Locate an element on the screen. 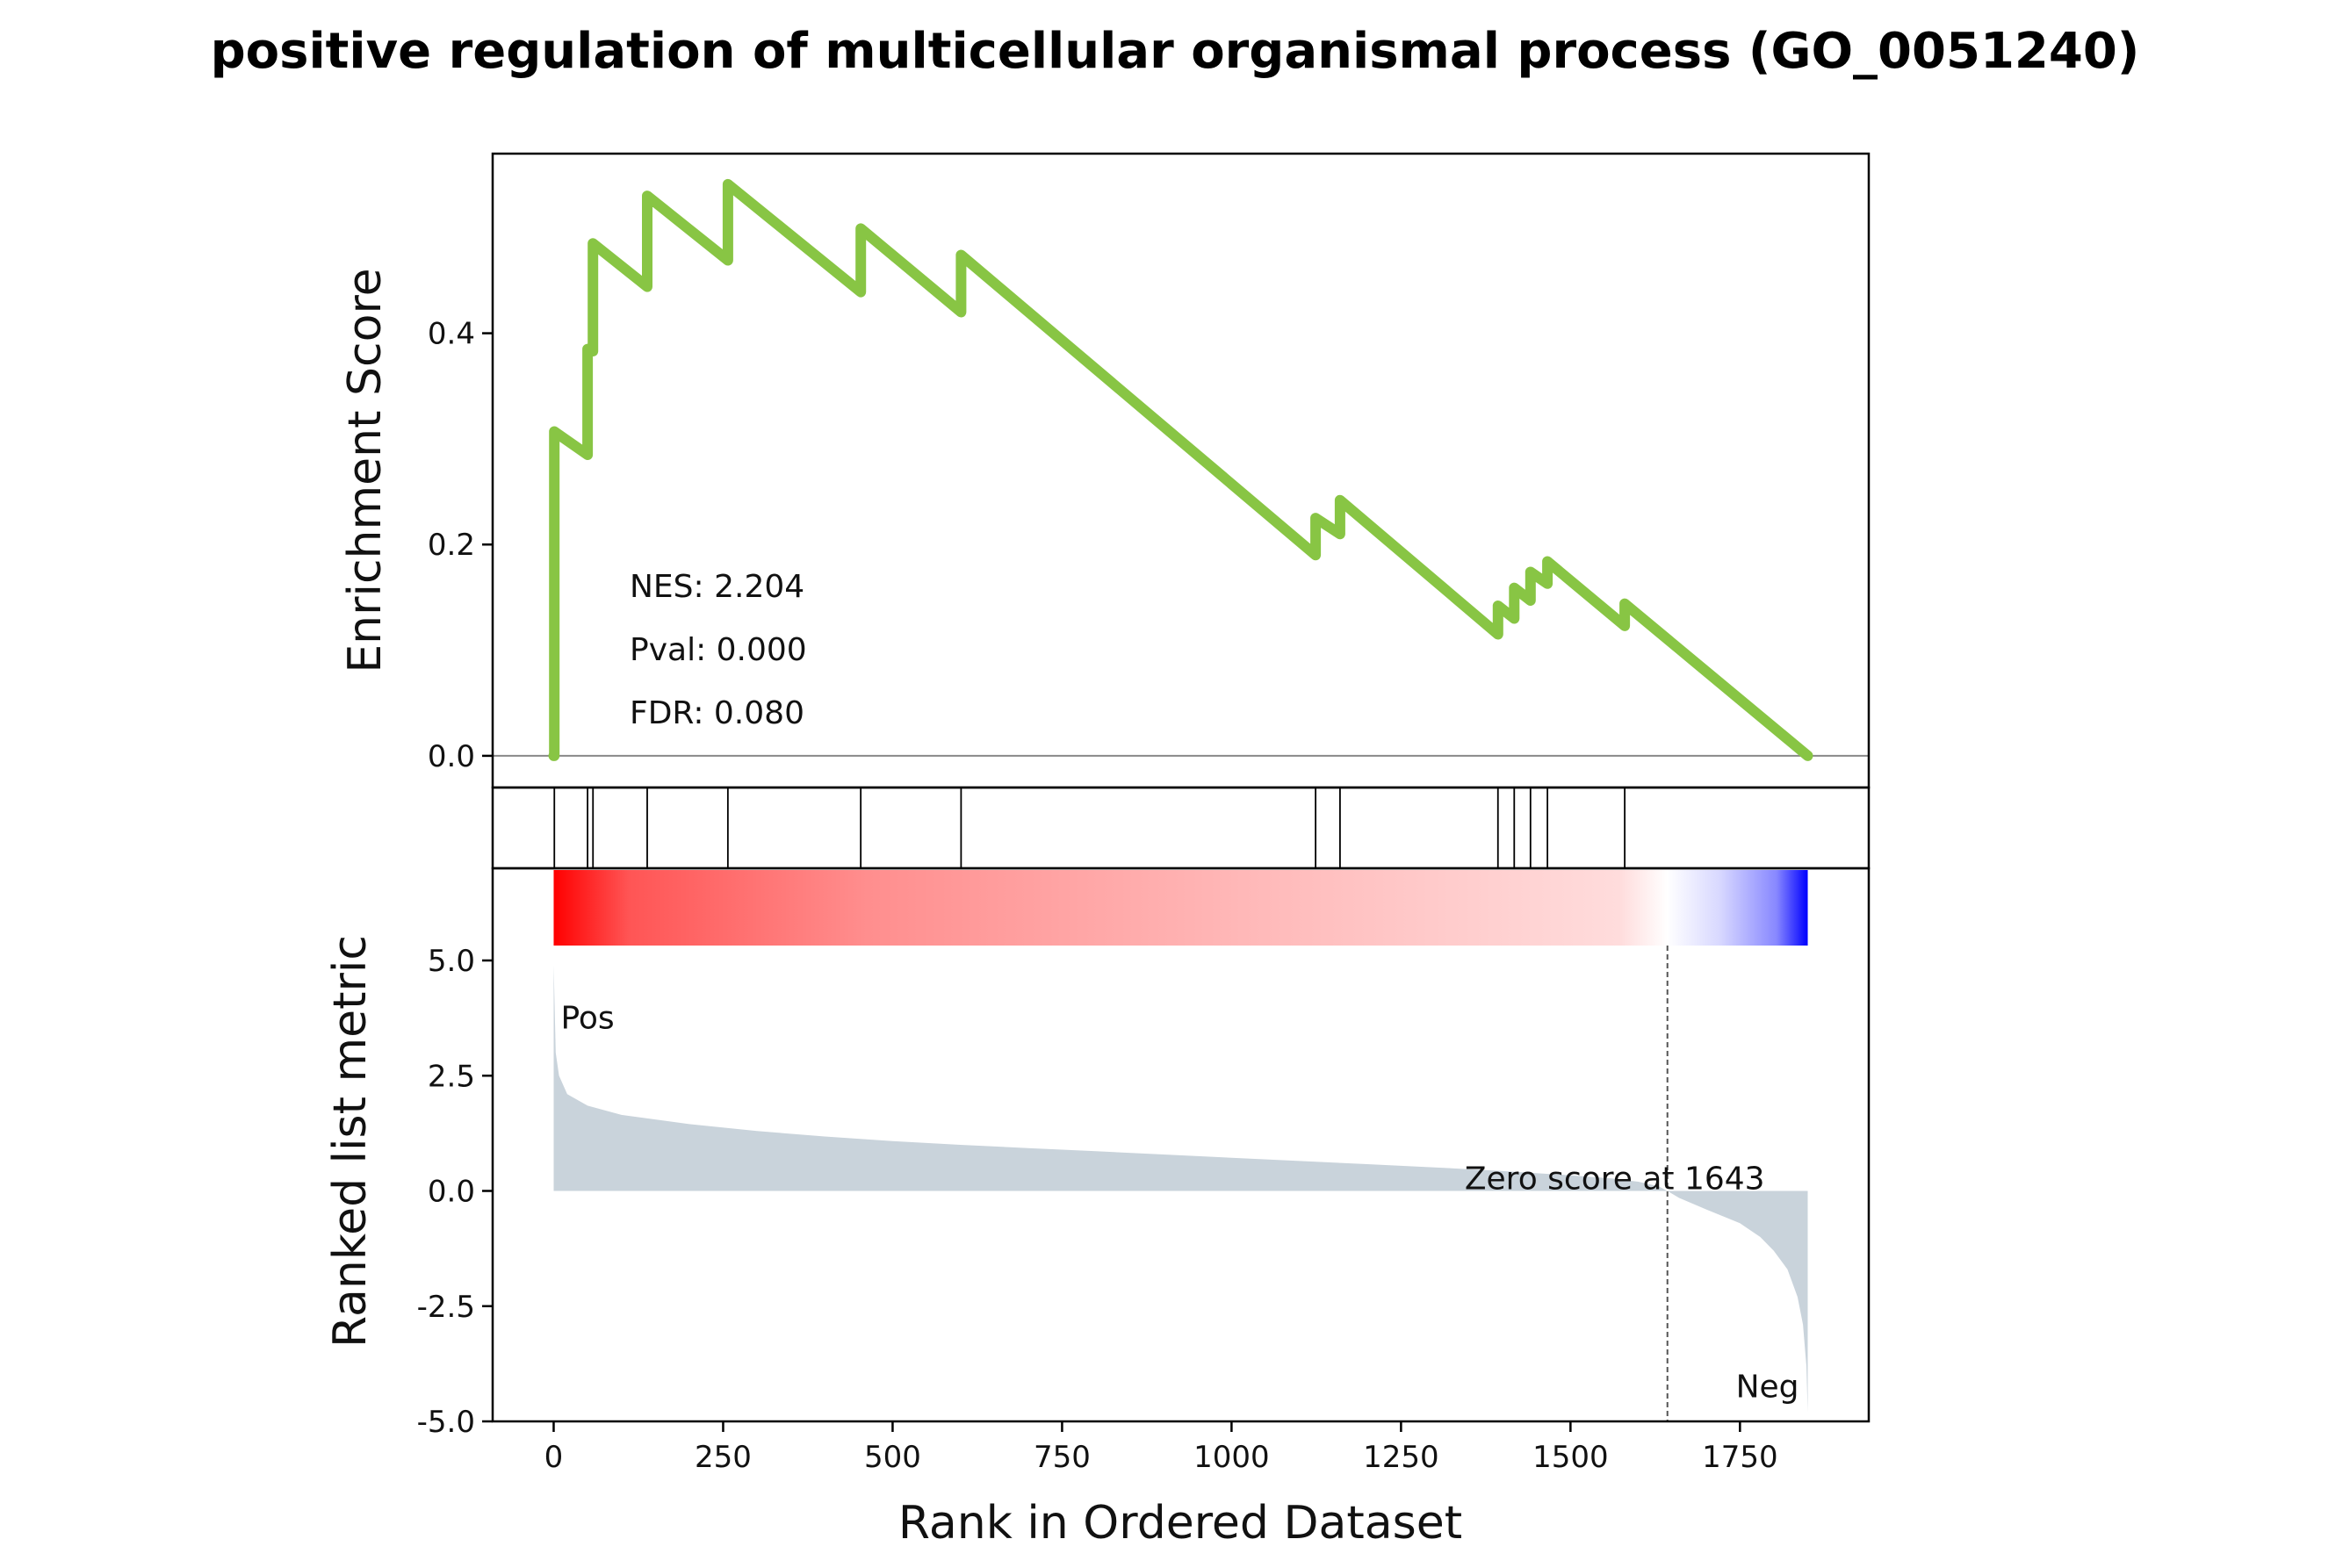 This screenshot has height=1568, width=2350. x-tick-label: 1000 is located at coordinates (1231, 1457).